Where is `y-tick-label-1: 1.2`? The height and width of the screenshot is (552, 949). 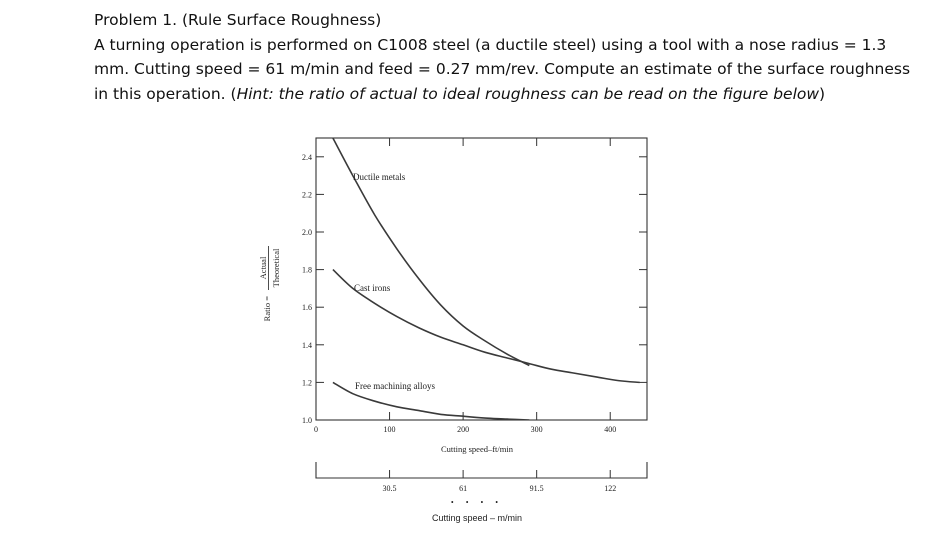
y-tick-label-1: 1.2 is located at coordinates (307, 382).